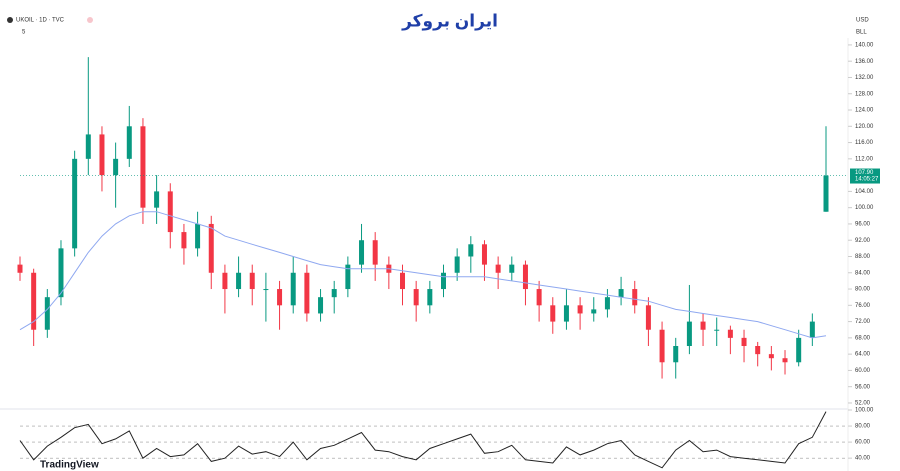  Describe the element at coordinates (863, 225) in the screenshot. I see `y-tick-label: 96.00` at that location.